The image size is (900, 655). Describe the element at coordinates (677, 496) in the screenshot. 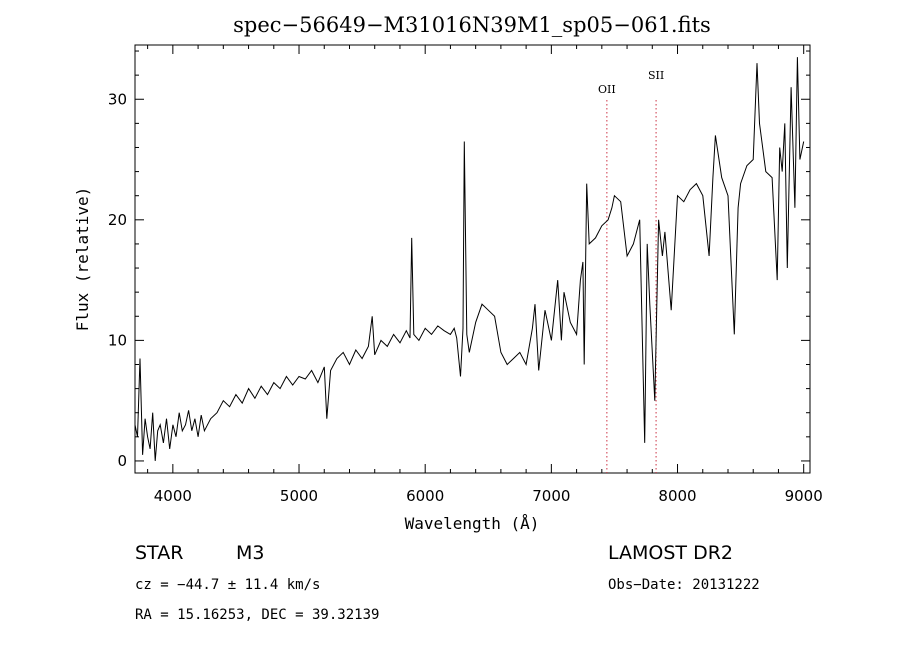

I see `x-tick-label: 8000` at that location.